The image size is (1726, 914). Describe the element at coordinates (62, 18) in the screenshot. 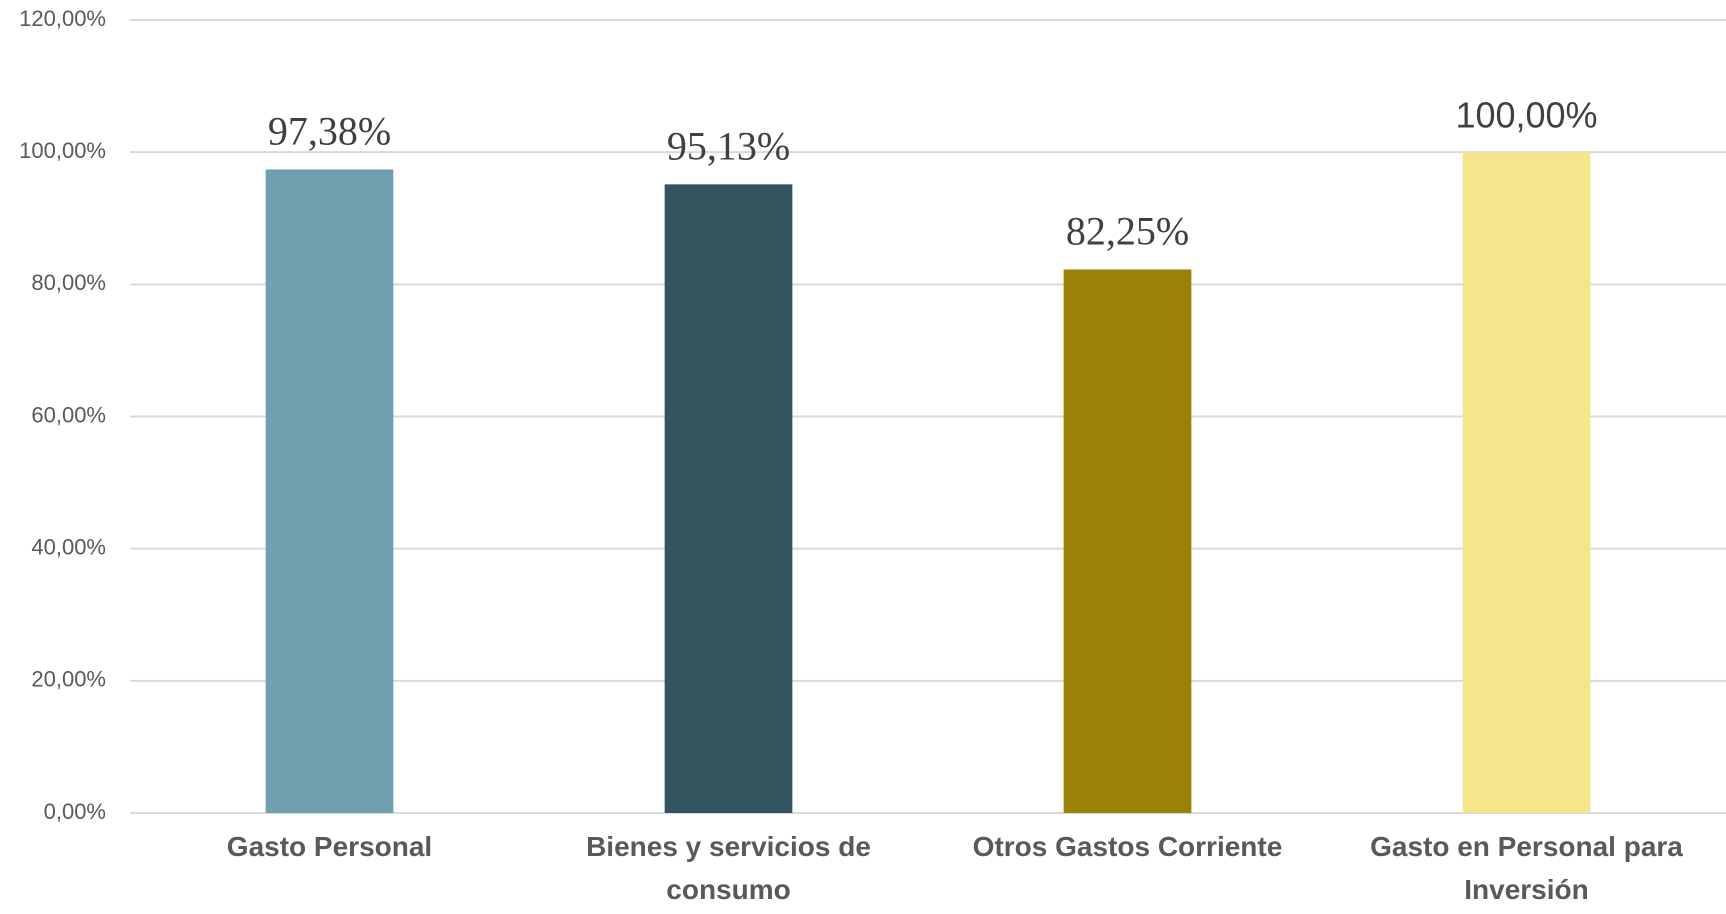

I see `y-tick-label: 120,00%` at that location.